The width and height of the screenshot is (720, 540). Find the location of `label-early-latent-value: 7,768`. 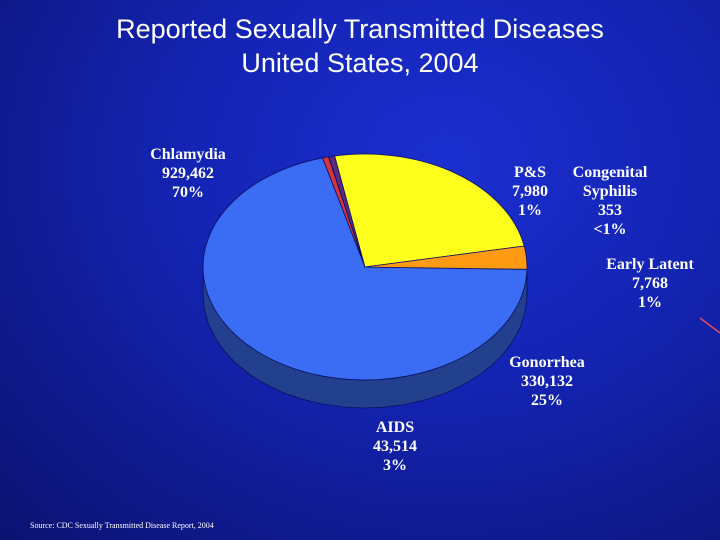

label-early-latent-value: 7,768 is located at coordinates (650, 283).